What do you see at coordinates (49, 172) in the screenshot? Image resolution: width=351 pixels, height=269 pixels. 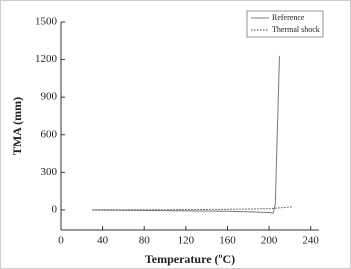 I see `y-tick-label: 300` at bounding box center [49, 172].